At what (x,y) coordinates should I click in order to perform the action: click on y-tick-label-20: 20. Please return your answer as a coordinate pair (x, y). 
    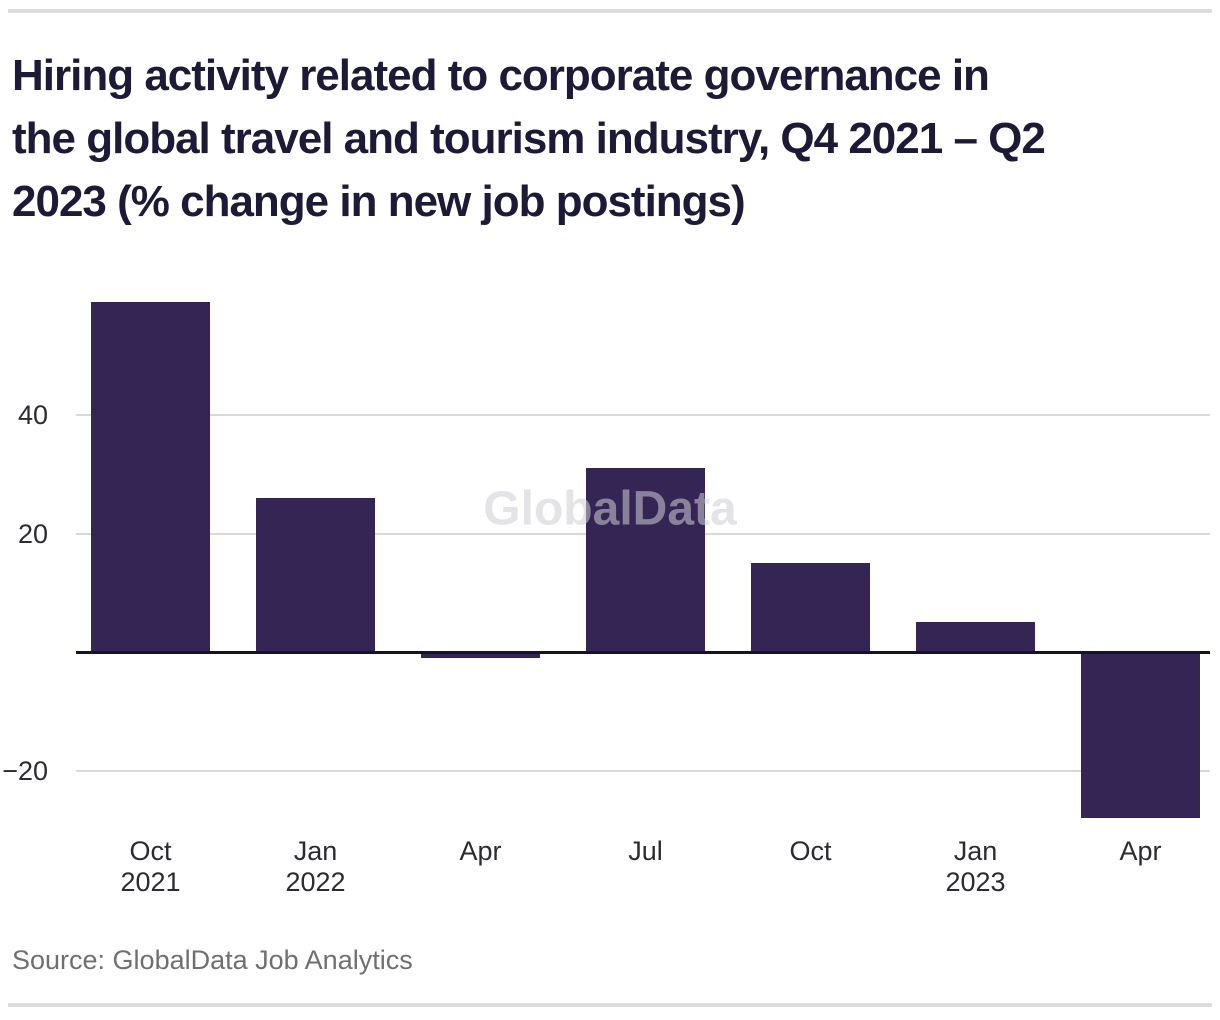
    Looking at the image, I should click on (32, 533).